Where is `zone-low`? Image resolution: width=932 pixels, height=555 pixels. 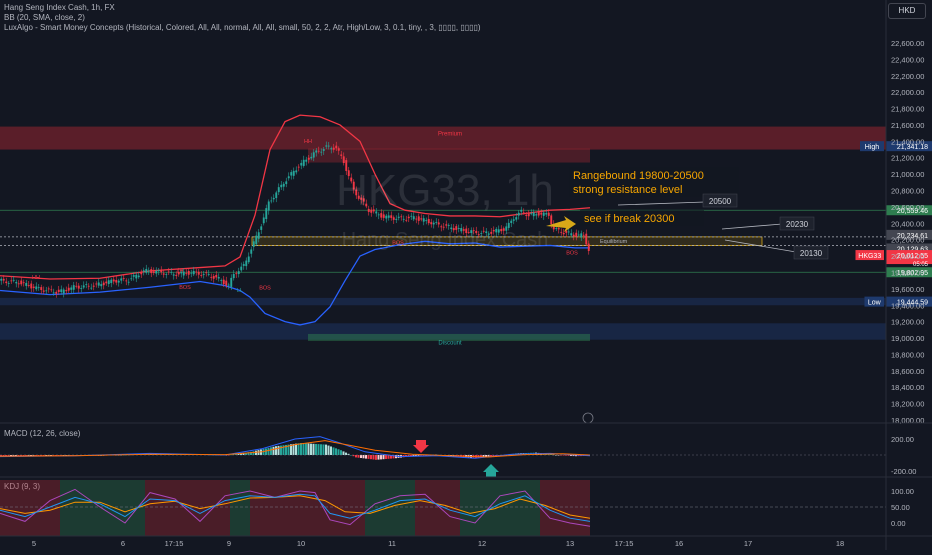
zone-low is located at coordinates (443, 301).